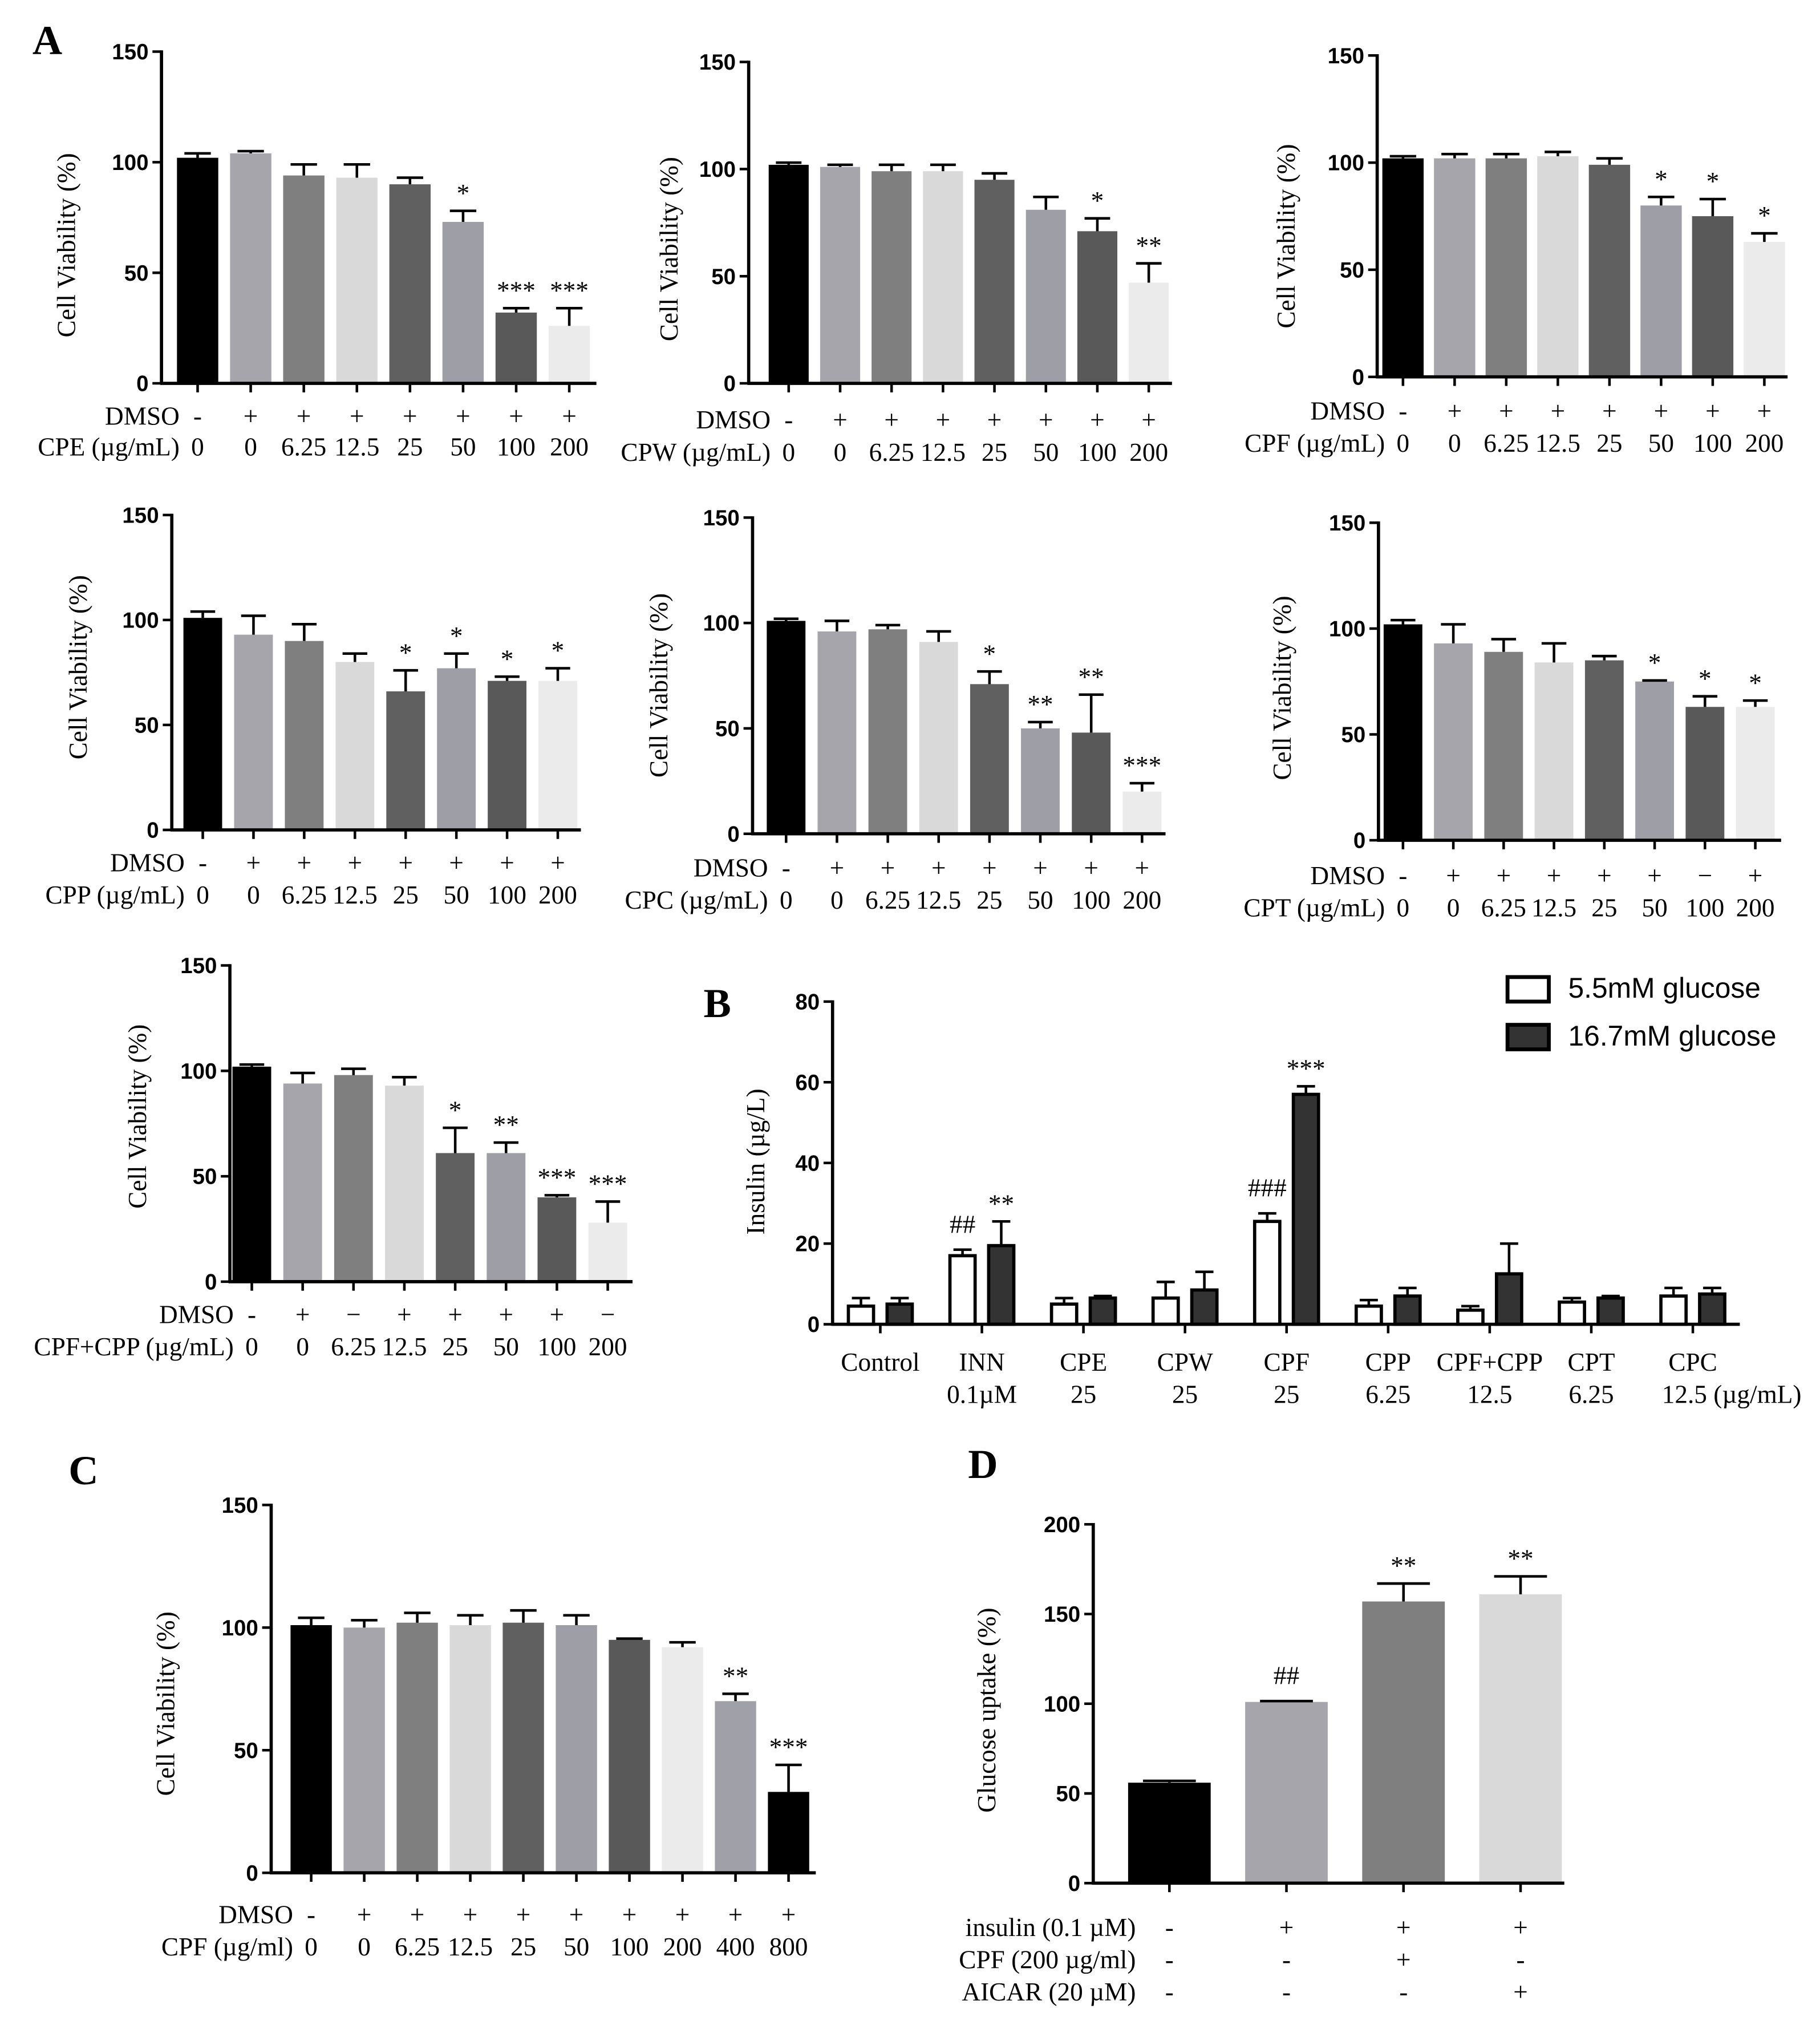  Describe the element at coordinates (78, 667) in the screenshot. I see `y-axis-title: Cell Viability (%)` at that location.